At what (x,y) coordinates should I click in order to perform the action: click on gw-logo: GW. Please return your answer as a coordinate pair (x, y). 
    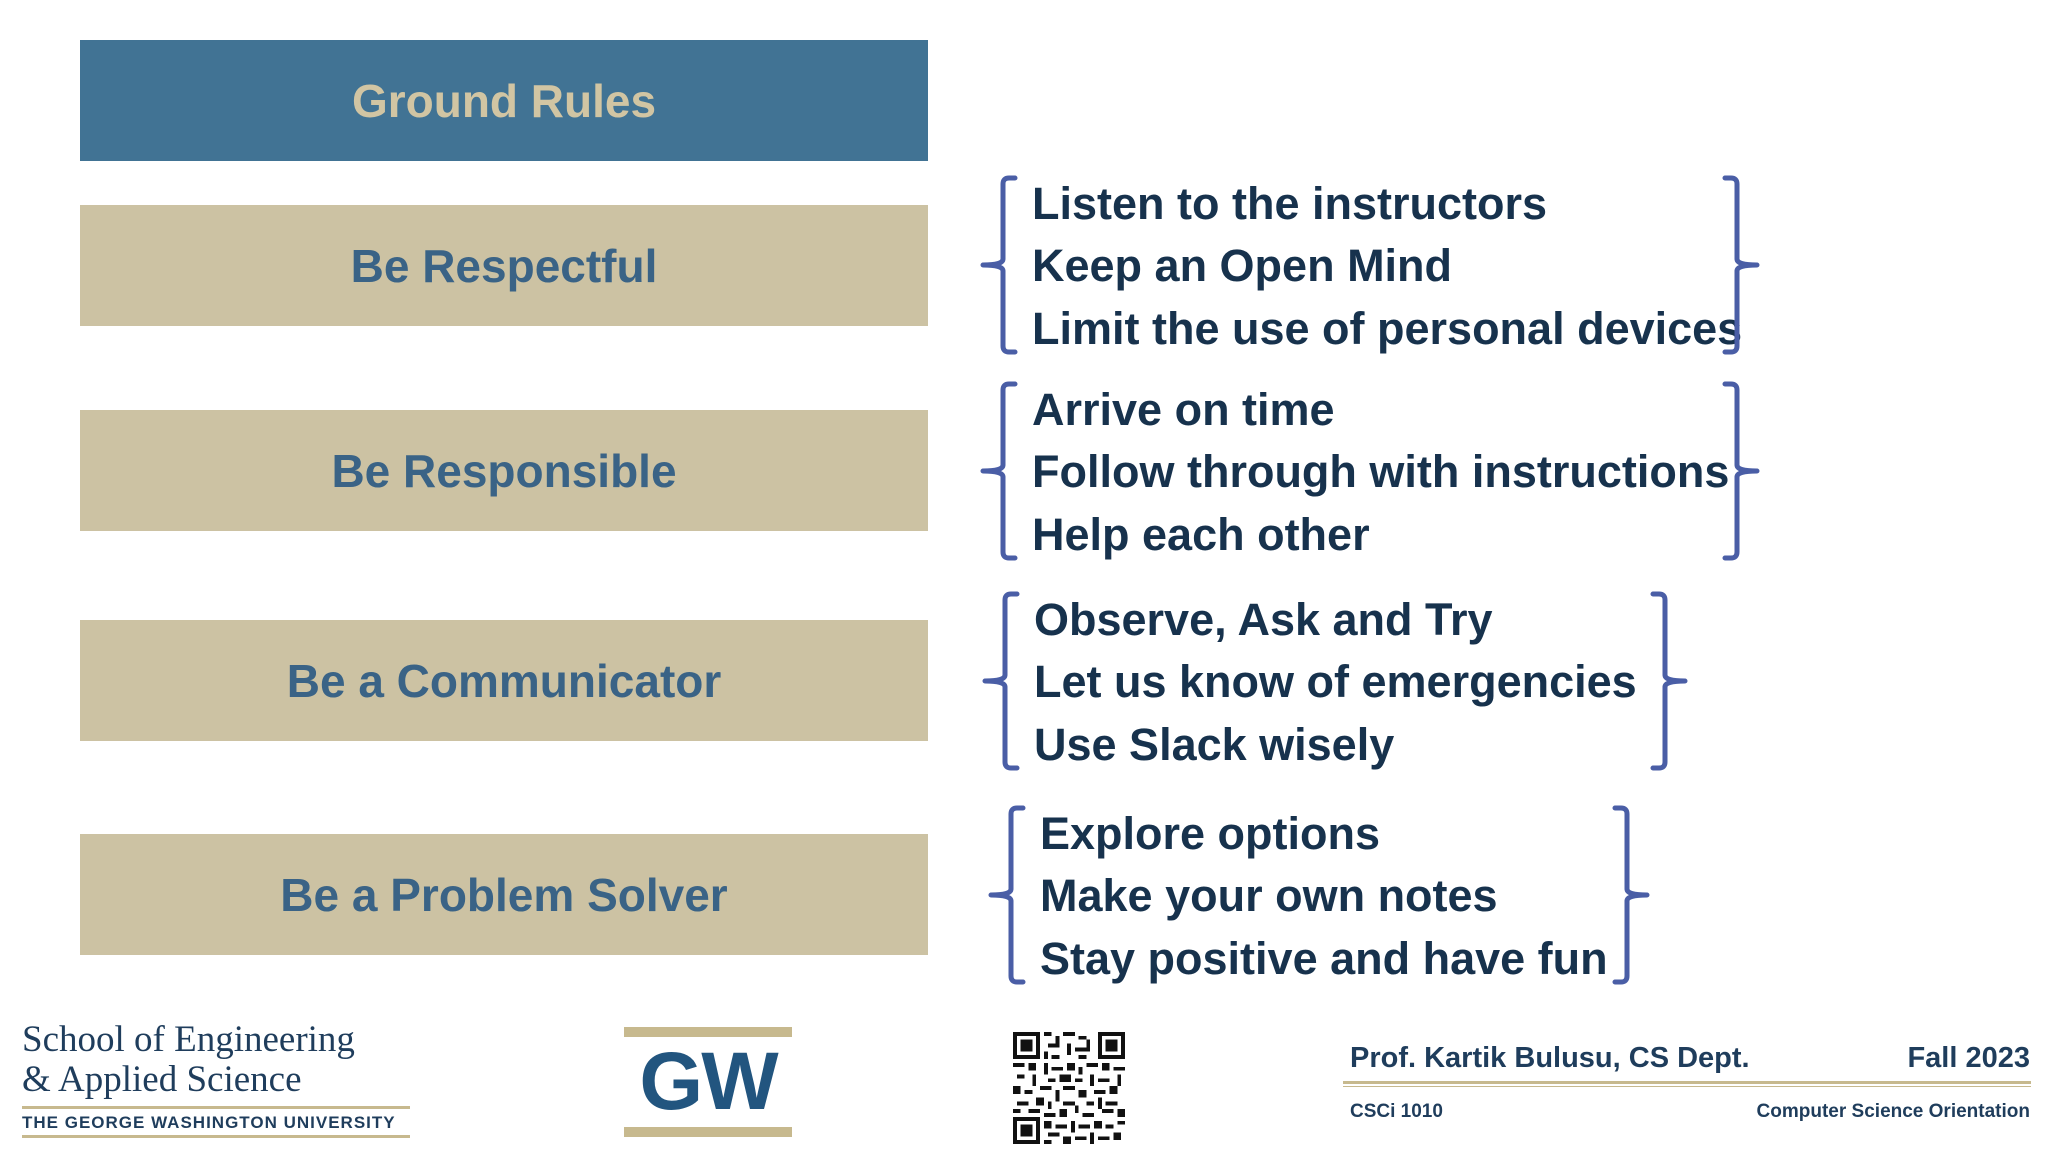
    Looking at the image, I should click on (708, 1082).